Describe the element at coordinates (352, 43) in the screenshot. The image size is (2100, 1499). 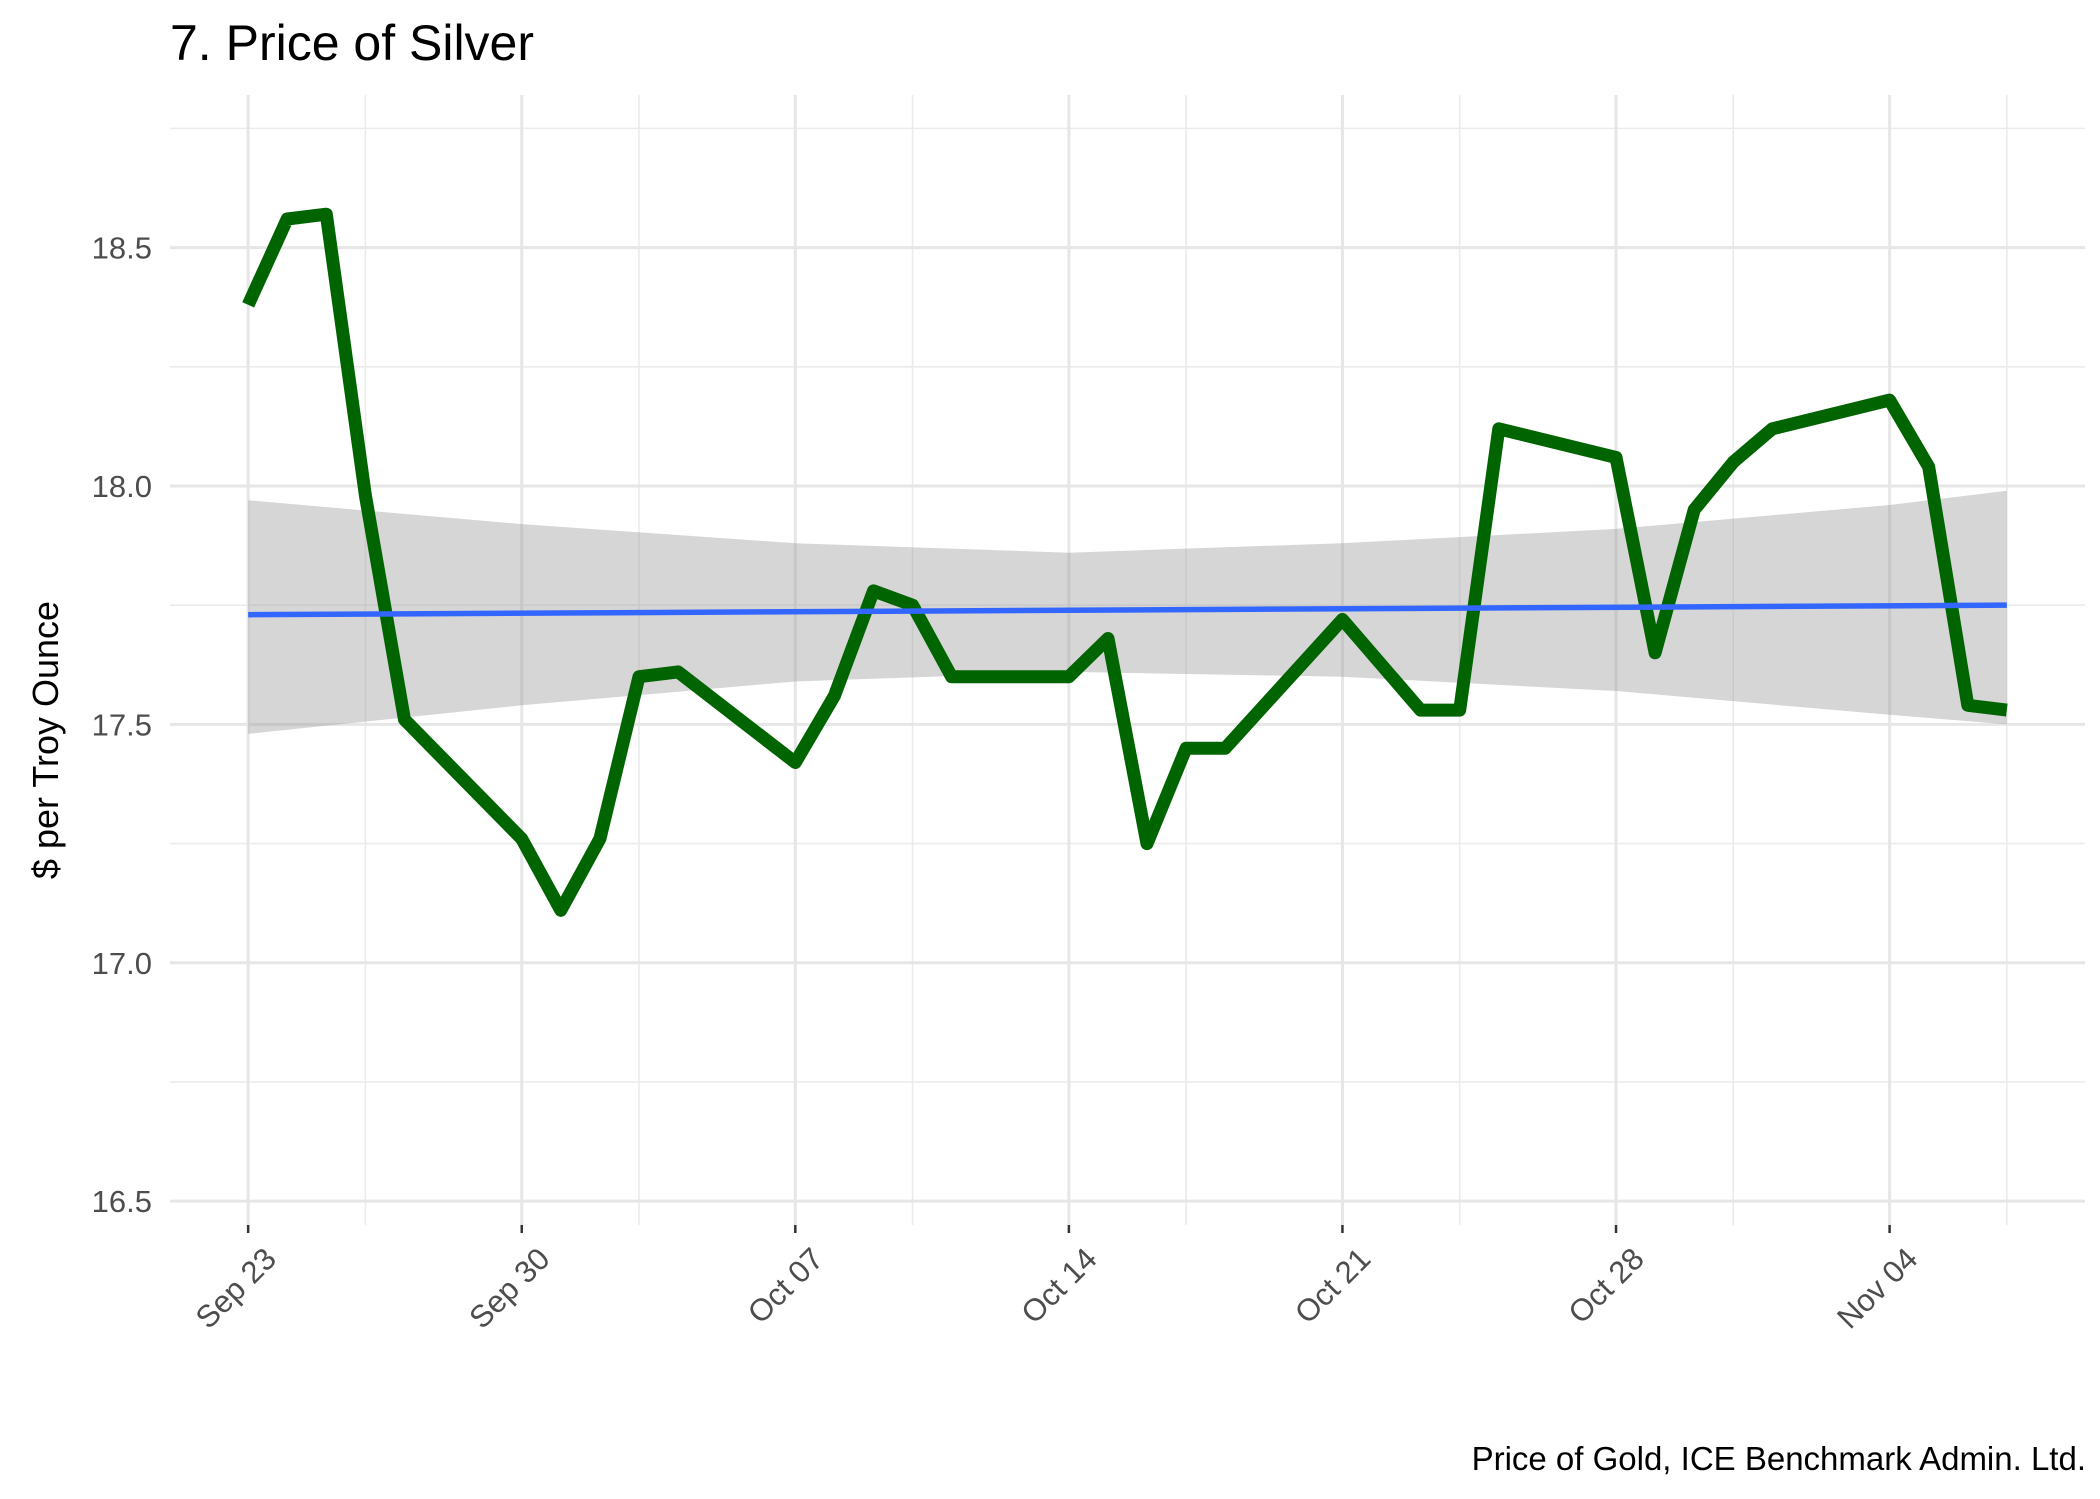
I see `chart-title: 7. Price of Silver` at that location.